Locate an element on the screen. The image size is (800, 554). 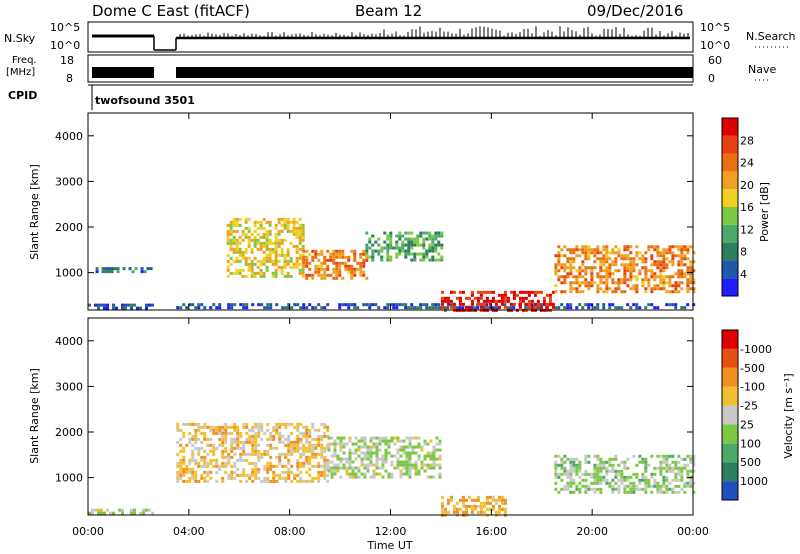
colorbar-tick-label: -500 is located at coordinates (752, 368).